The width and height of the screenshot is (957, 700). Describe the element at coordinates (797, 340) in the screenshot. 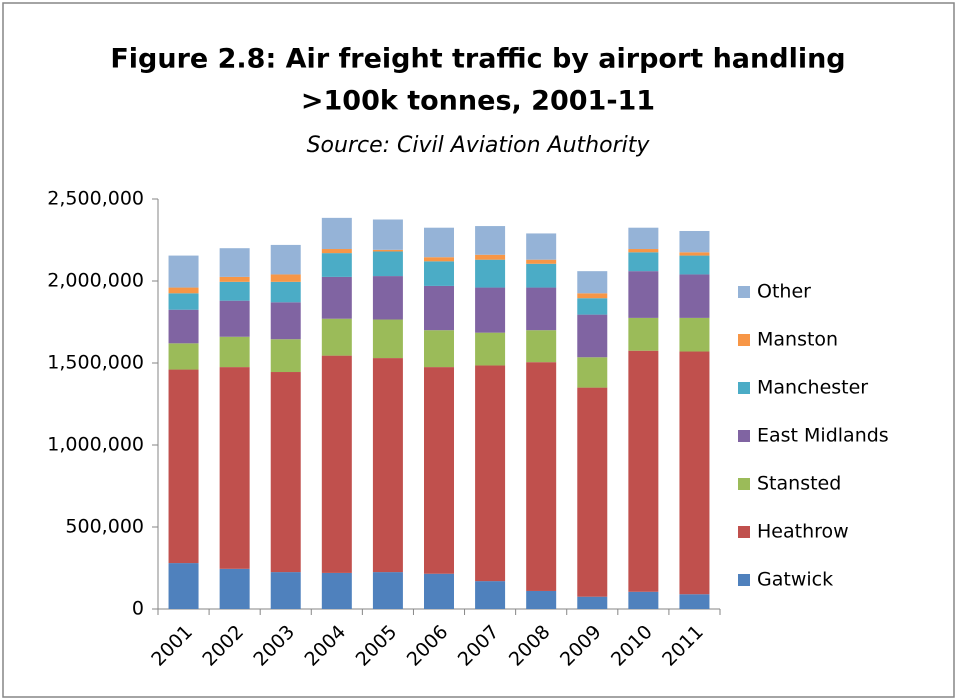

I see `legend-label: Manston` at that location.